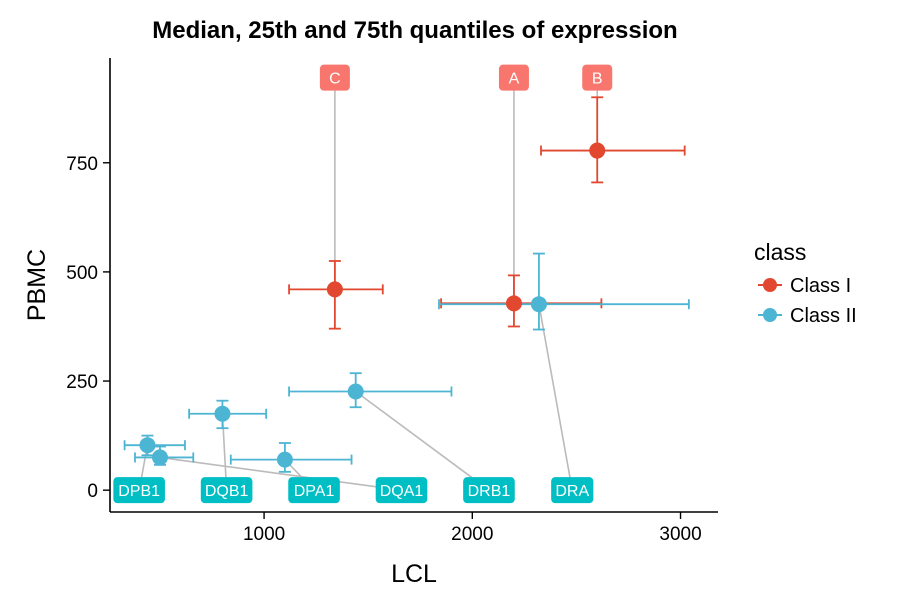  What do you see at coordinates (414, 574) in the screenshot?
I see `x-axis-title: LCL` at bounding box center [414, 574].